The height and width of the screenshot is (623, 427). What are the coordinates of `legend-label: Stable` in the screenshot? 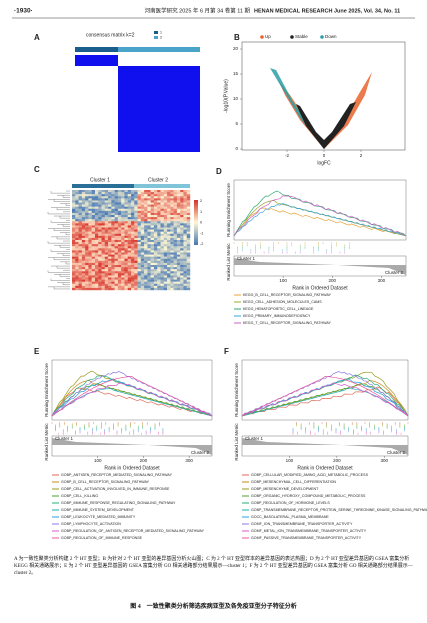 It's located at (301, 36).